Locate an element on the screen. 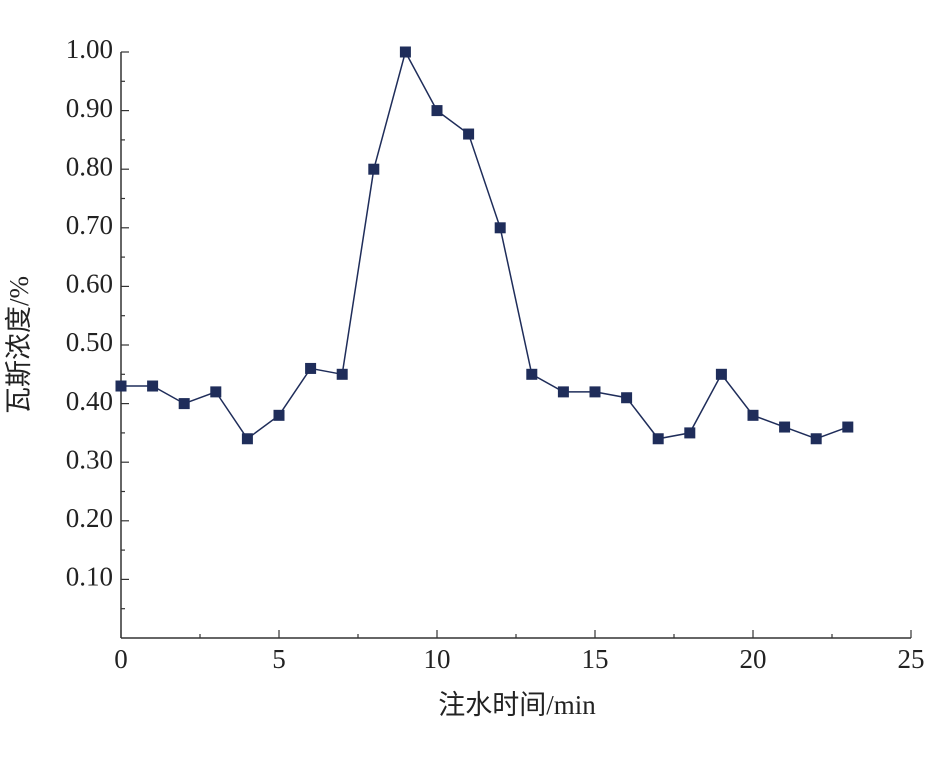  y-tick-label: 1.00 is located at coordinates (89, 49).